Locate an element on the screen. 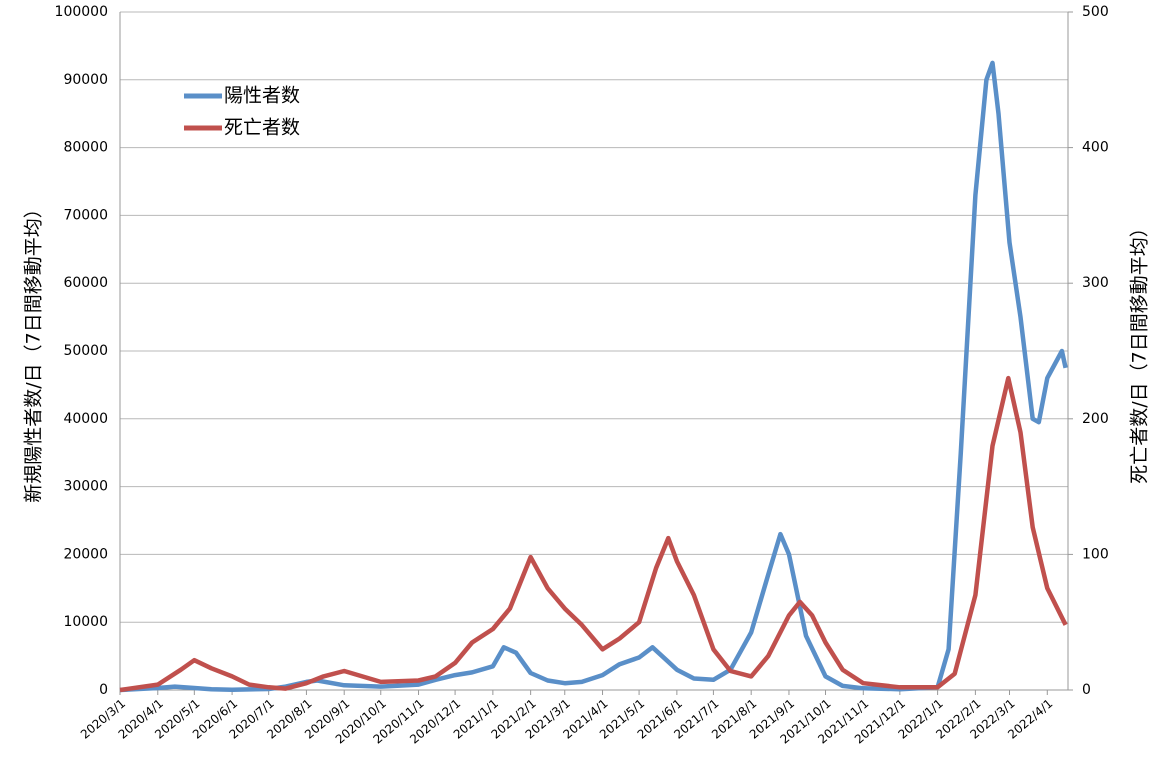 This screenshot has width=1169, height=765. legend-label: 死亡者数 is located at coordinates (262, 128).